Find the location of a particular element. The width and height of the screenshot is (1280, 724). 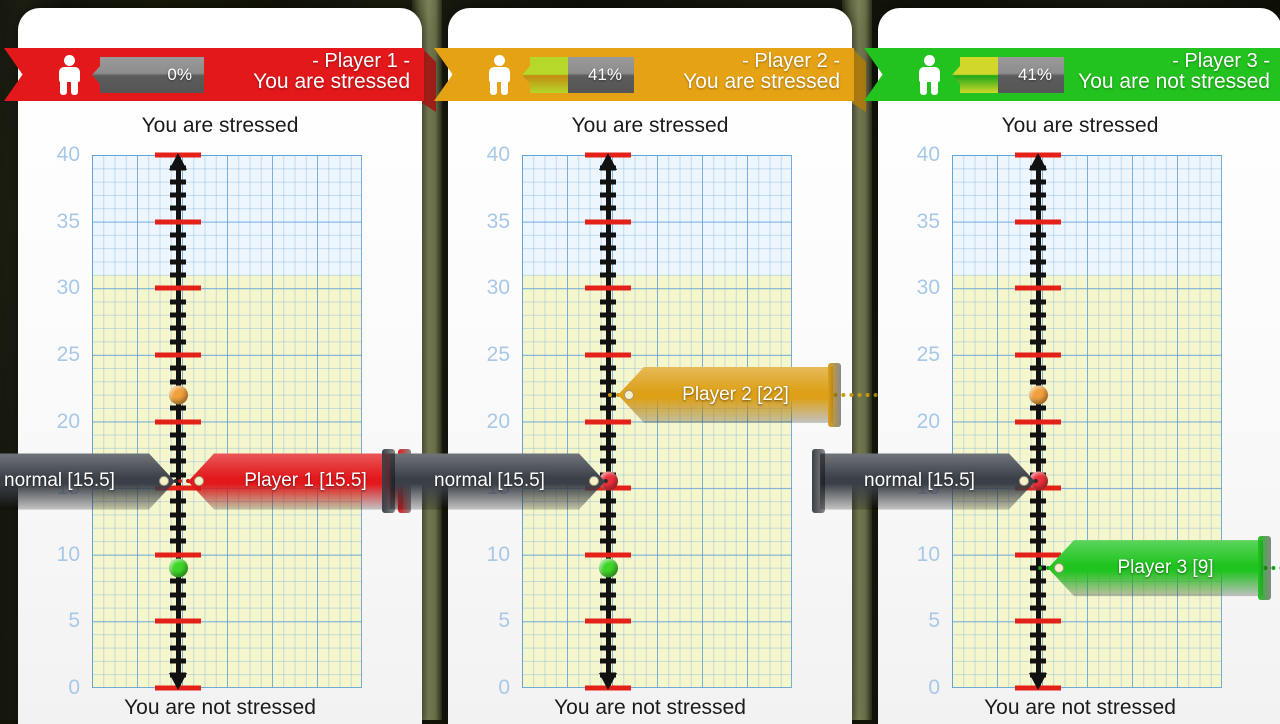

normal-reference-banner-label: normal [15.5] is located at coordinates (919, 481).